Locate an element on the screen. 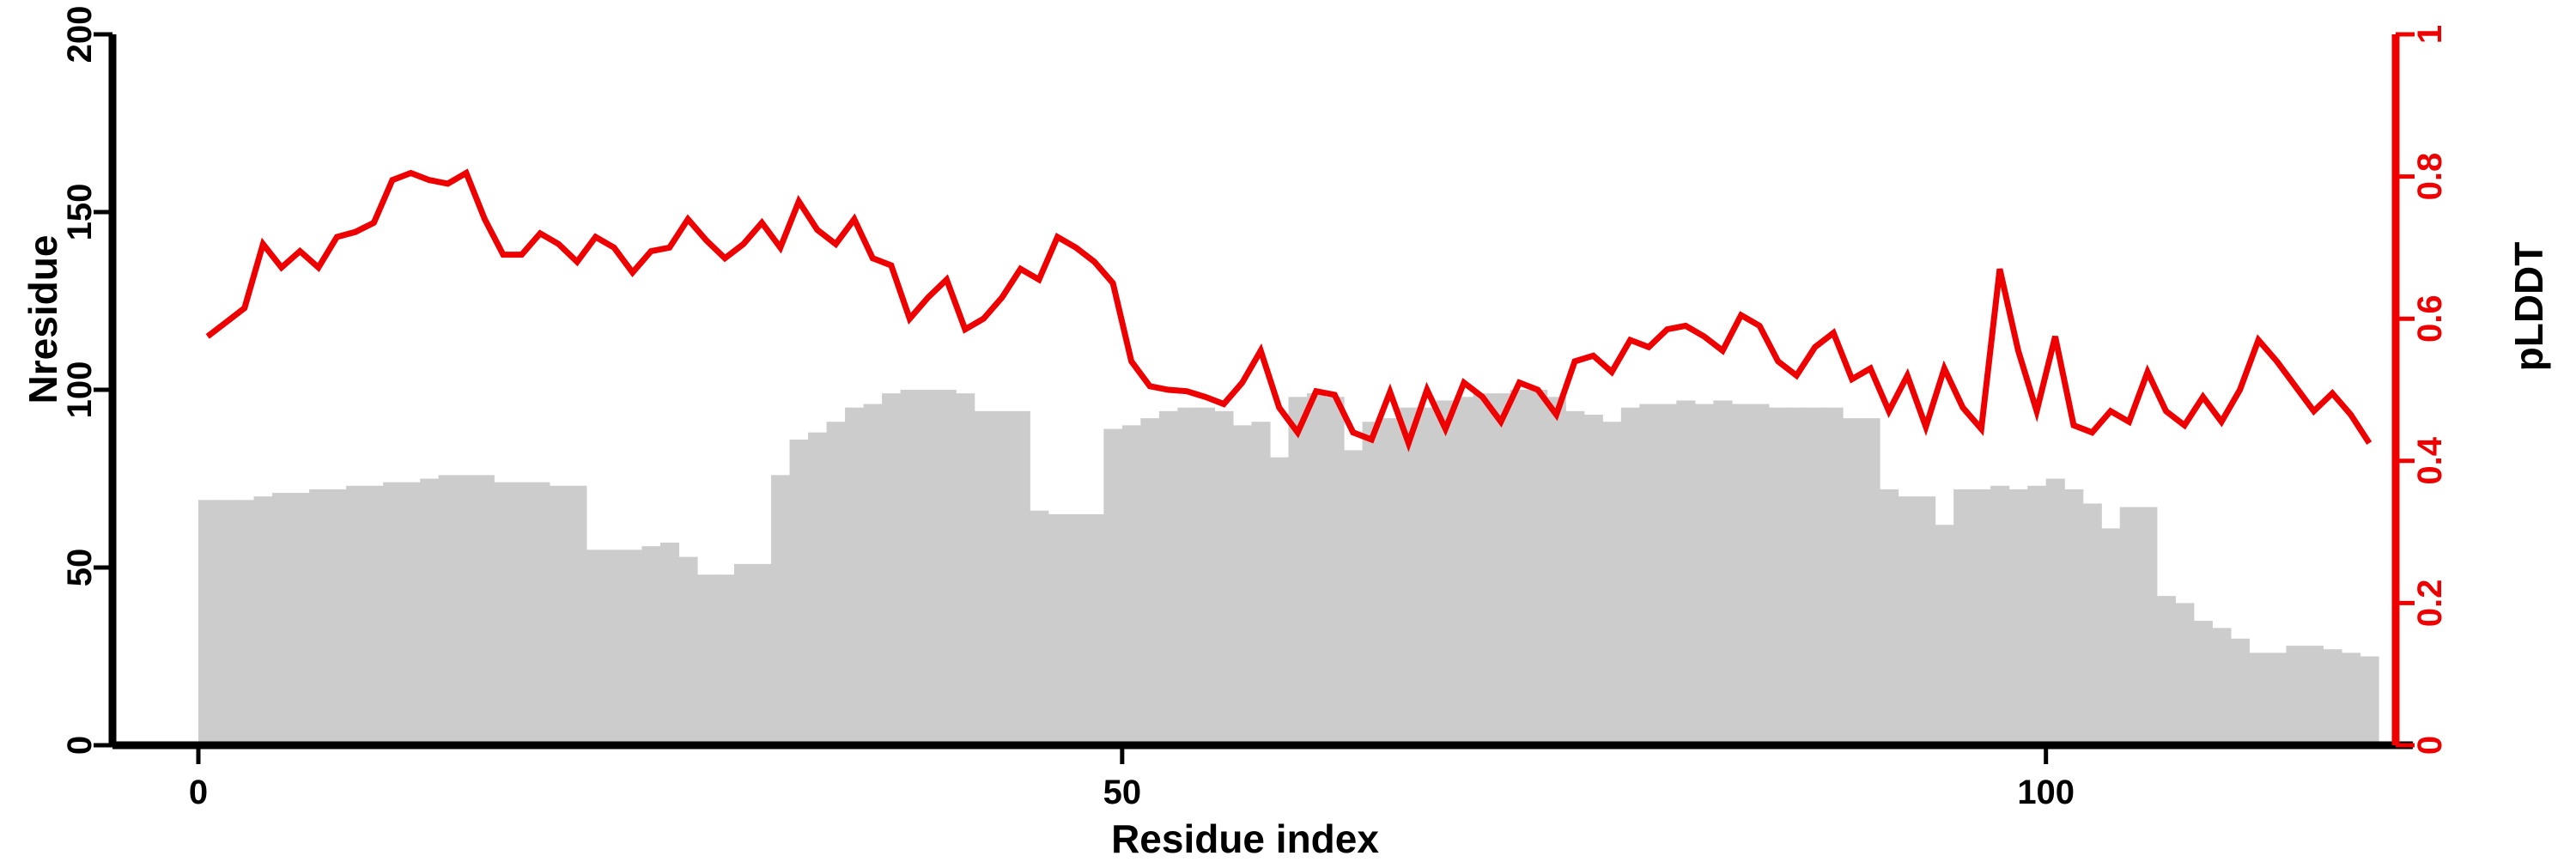 The width and height of the screenshot is (2576, 862). x-axis: 0 50 100 is located at coordinates (1262, 776).